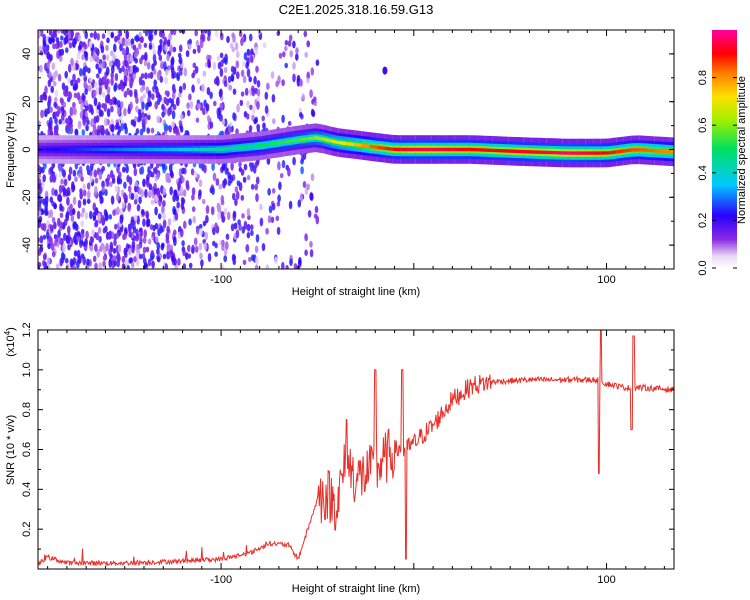 This screenshot has height=600, width=750. I want to click on y-tick-label: 40, so click(27, 54).